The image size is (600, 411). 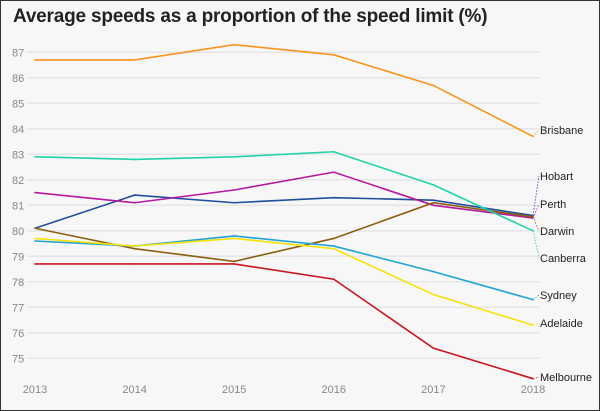 What do you see at coordinates (284, 195) in the screenshot?
I see `series-line-perth` at bounding box center [284, 195].